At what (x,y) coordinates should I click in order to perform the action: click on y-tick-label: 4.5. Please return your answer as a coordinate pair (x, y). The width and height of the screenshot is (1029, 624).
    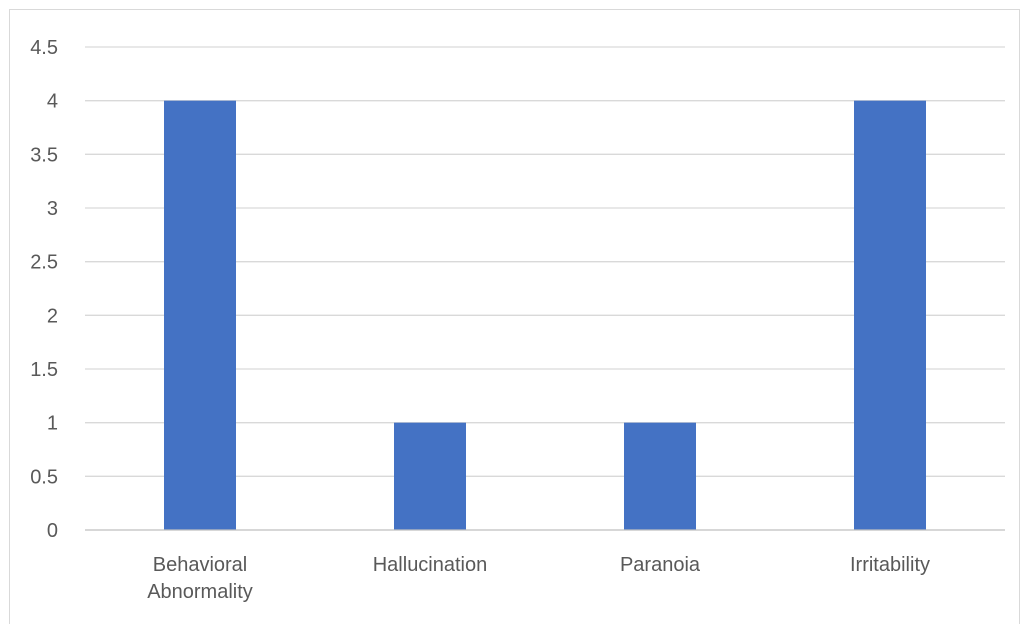
    Looking at the image, I should click on (44, 48).